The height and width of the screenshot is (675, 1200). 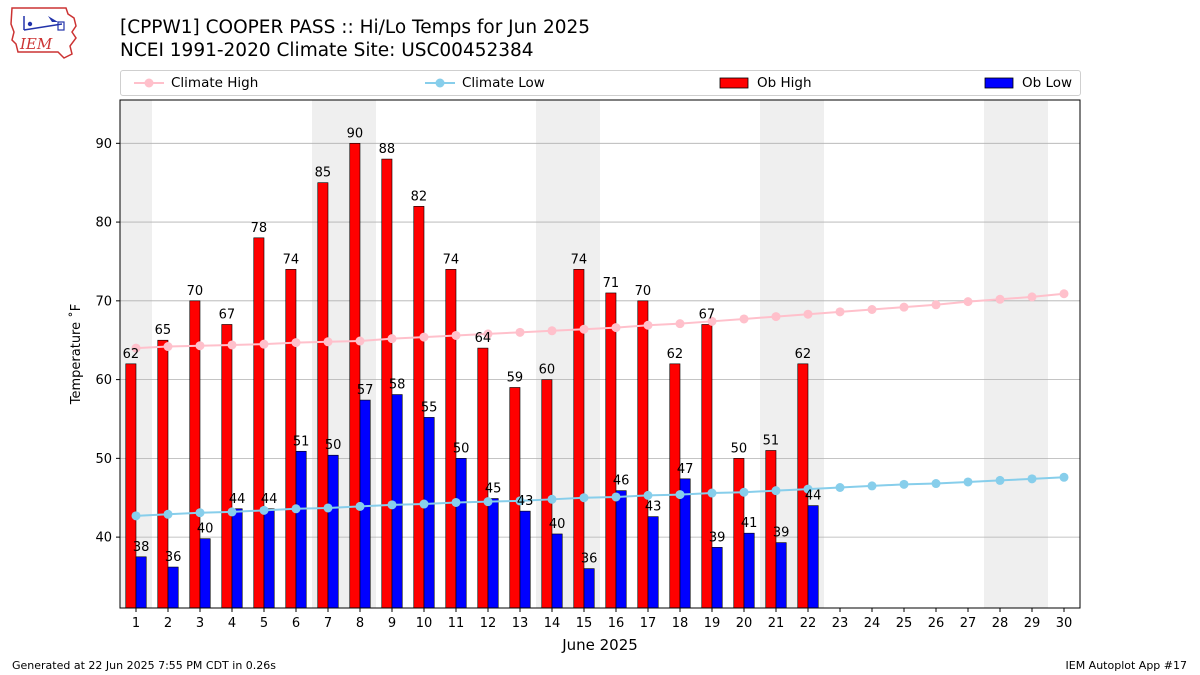 I want to click on x-tick-label: 23, so click(x=840, y=623).